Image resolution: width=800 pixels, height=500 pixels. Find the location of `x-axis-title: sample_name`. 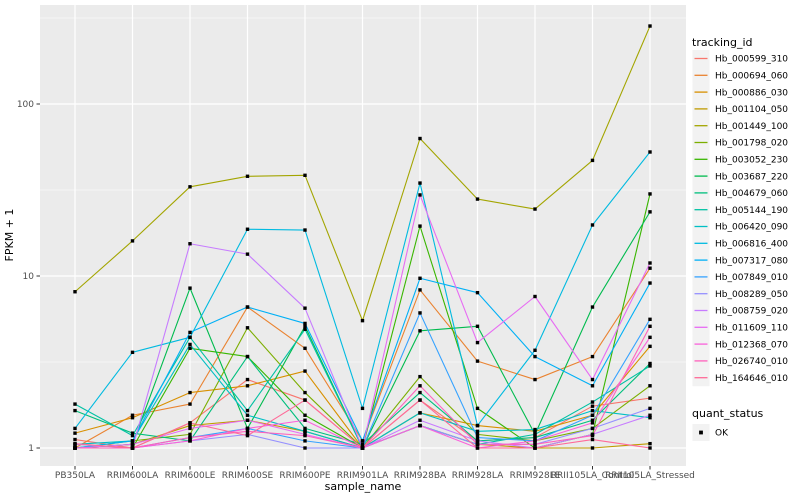

x-axis-title: sample_name is located at coordinates (363, 486).